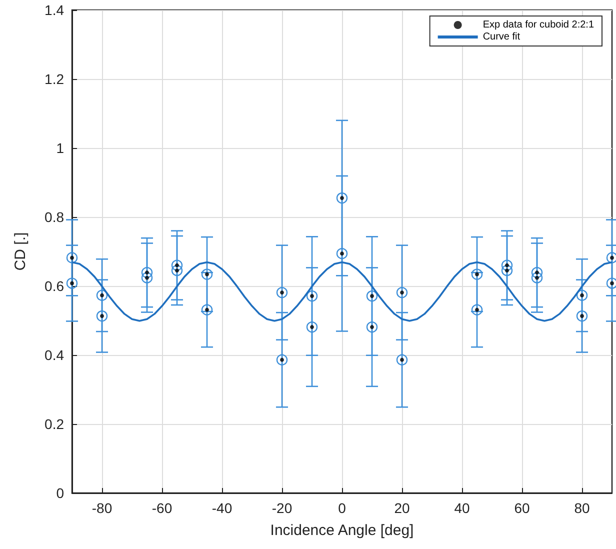 The width and height of the screenshot is (616, 549). What do you see at coordinates (54, 286) in the screenshot?
I see `y-tick-label: 0.6` at bounding box center [54, 286].